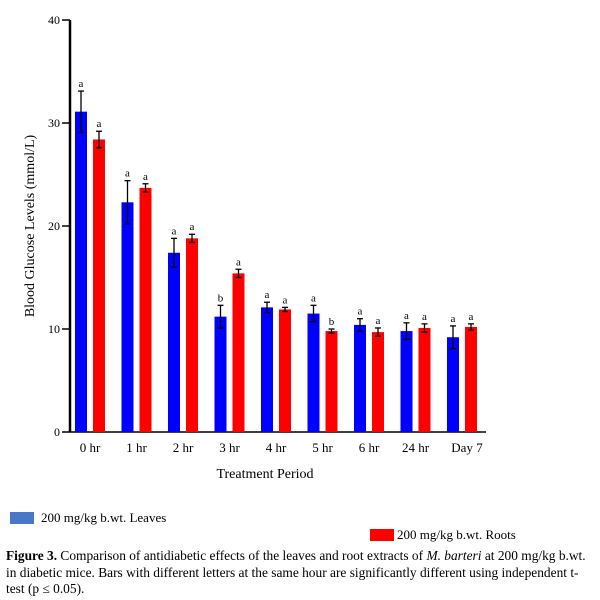 This screenshot has width=600, height=600. I want to click on x-tick-label-3: 3 hr, so click(229, 447).